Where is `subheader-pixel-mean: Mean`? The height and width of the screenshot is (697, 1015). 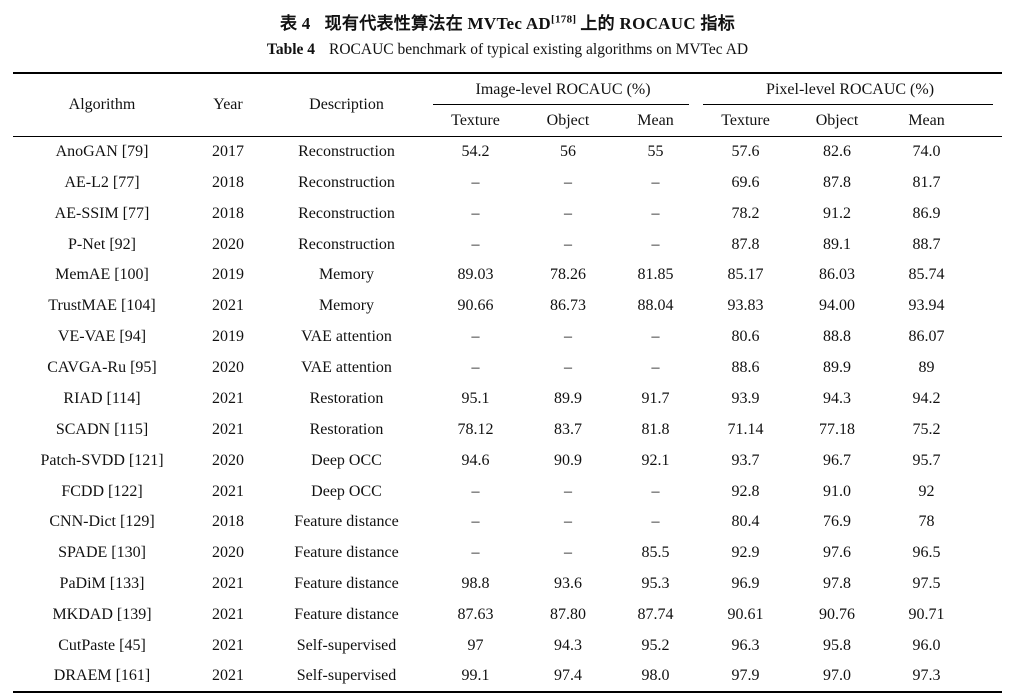
subheader-pixel-mean: Mean is located at coordinates (942, 121).